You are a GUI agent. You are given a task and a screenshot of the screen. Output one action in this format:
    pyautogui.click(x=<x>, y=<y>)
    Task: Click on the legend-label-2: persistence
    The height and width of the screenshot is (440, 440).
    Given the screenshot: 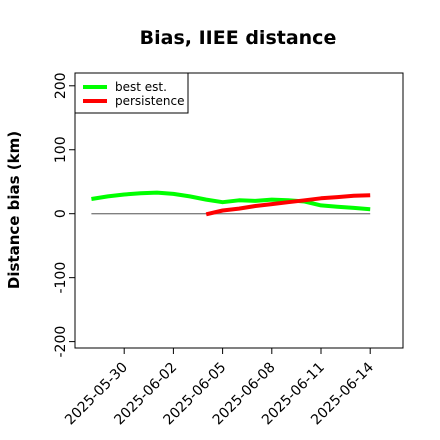 What is the action you would take?
    pyautogui.click(x=149, y=101)
    